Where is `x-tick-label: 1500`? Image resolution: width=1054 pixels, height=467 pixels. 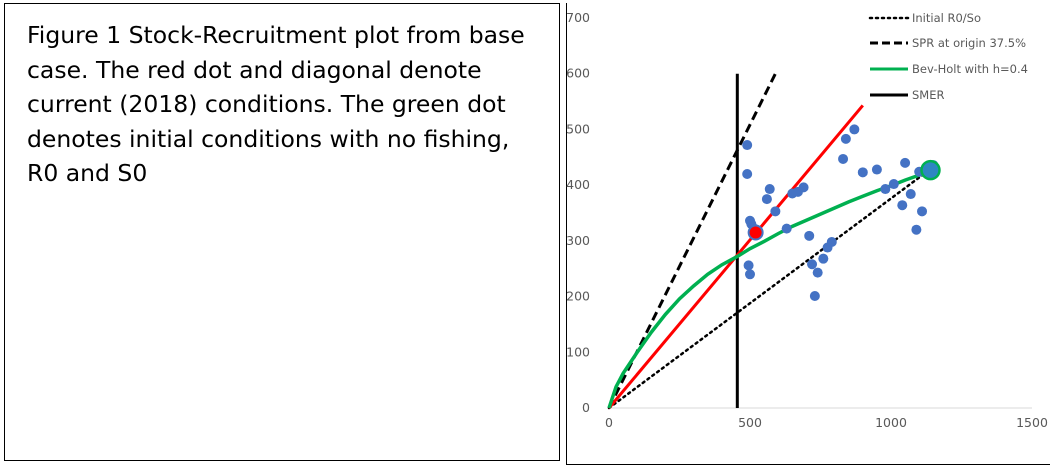 x-tick-label: 1500 is located at coordinates (1032, 422).